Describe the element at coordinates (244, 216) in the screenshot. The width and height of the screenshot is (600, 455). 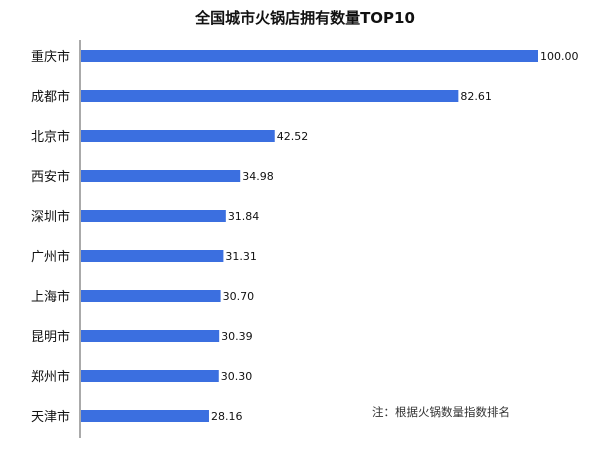
I see `value-label: 31.84` at that location.